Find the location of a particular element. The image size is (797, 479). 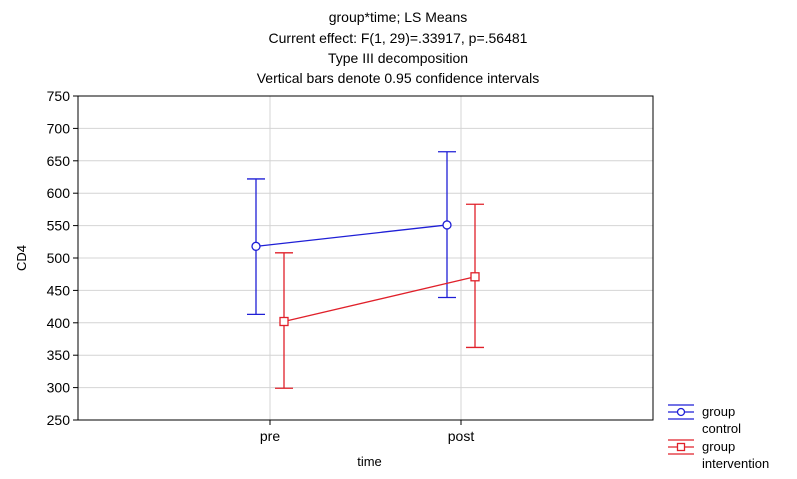

legend-label: control is located at coordinates (721, 428).